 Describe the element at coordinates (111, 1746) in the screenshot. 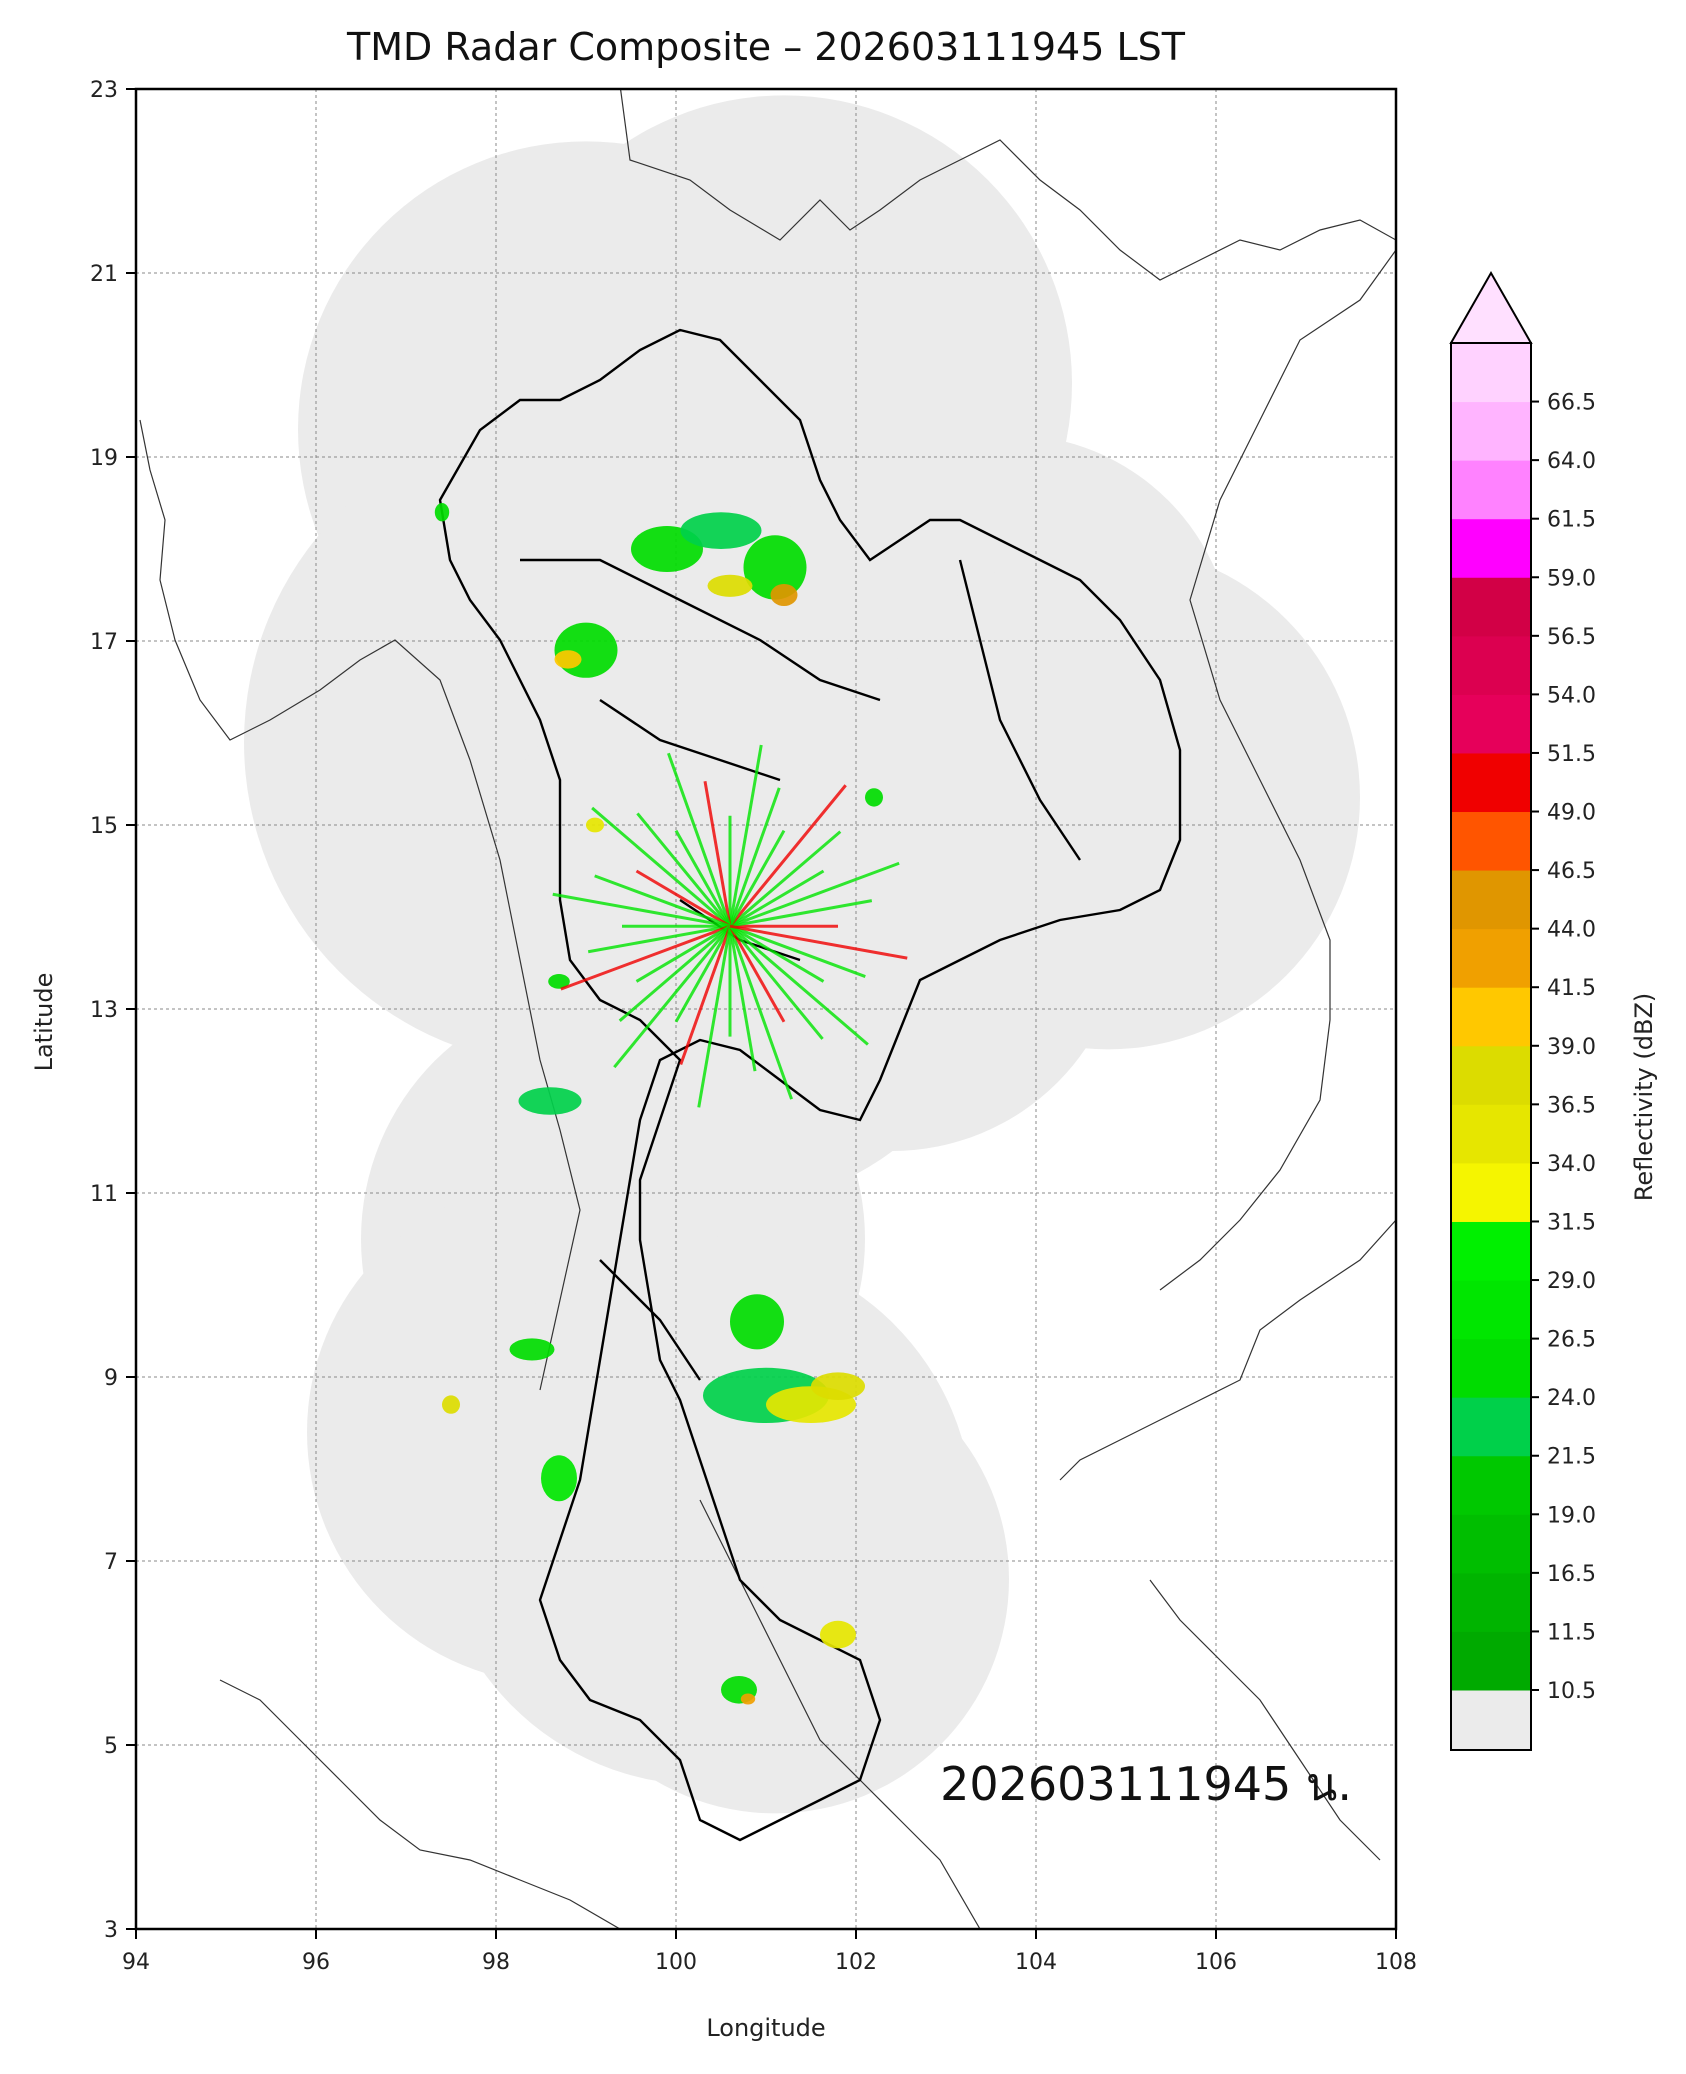

I see `y-tick-label: 5` at that location.